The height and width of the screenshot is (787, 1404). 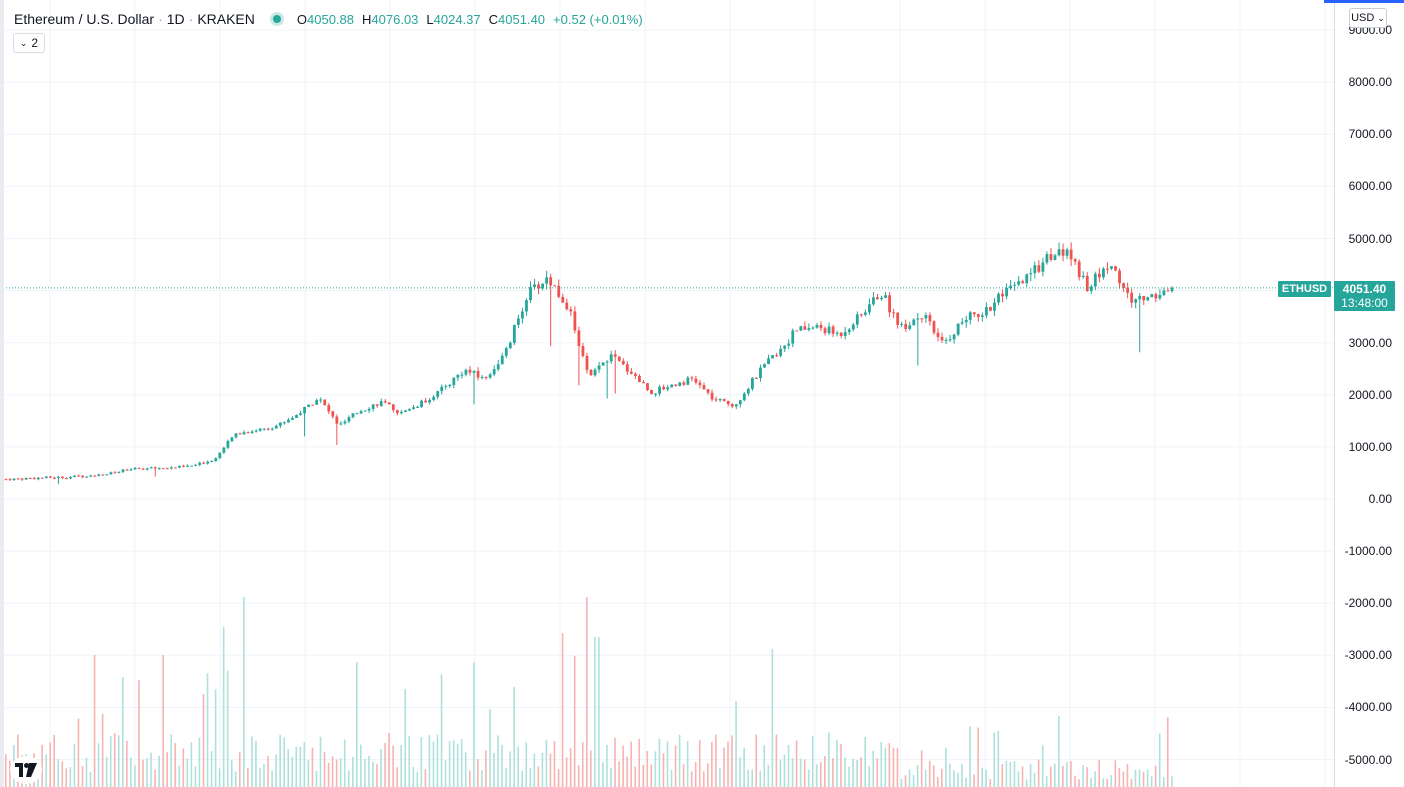 What do you see at coordinates (29, 43) in the screenshot?
I see `collapse-indicators-button: ⌄ 2` at bounding box center [29, 43].